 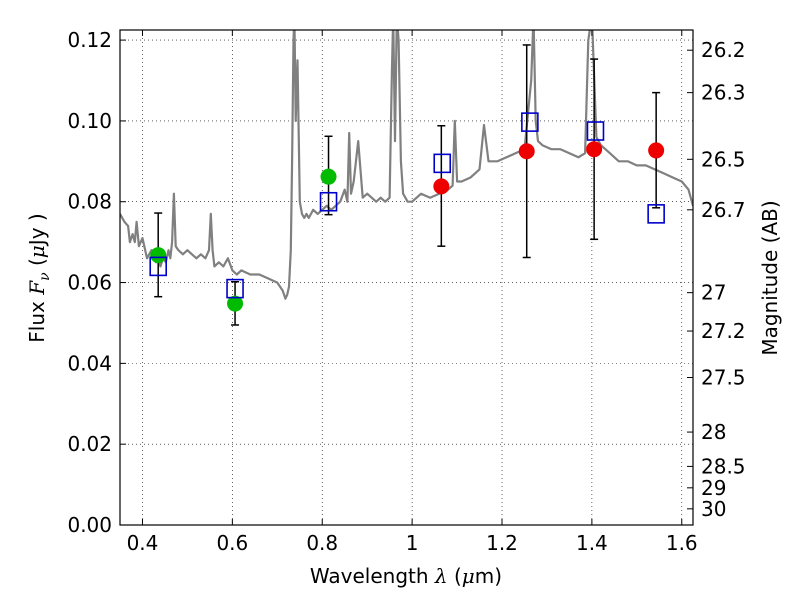 What do you see at coordinates (412, 543) in the screenshot?
I see `x-tick-label: 1` at bounding box center [412, 543].